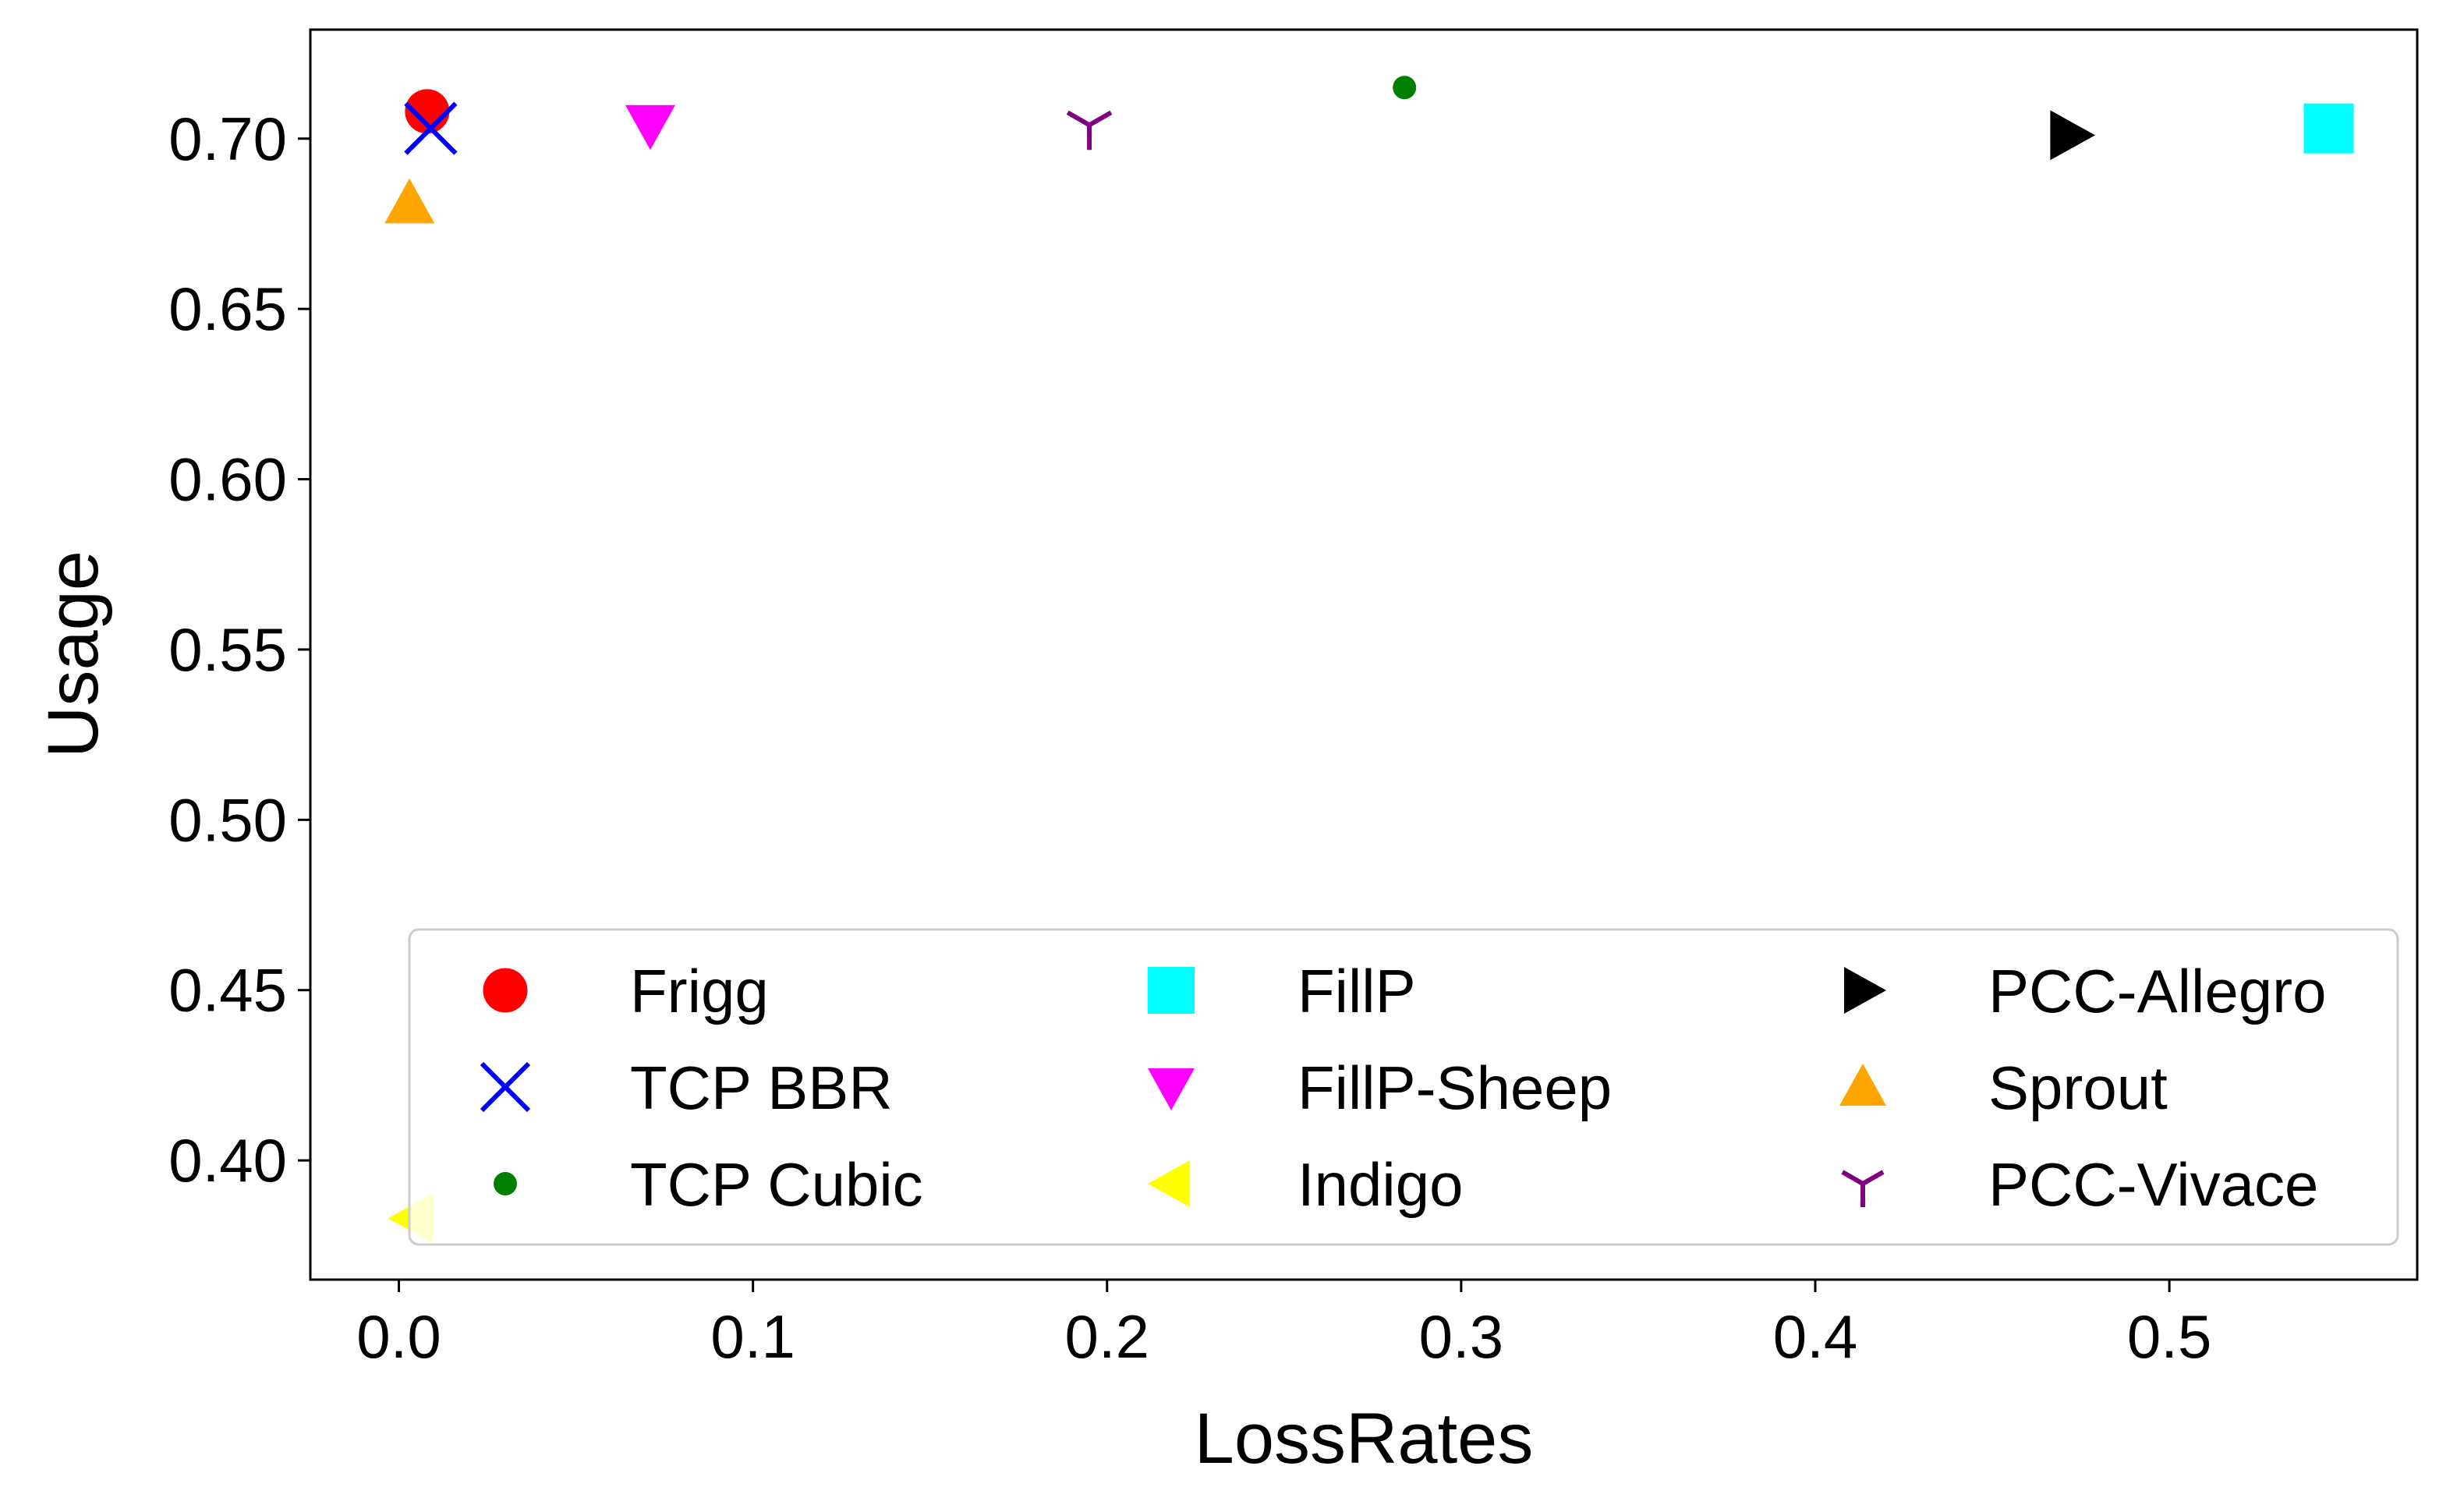  I want to click on legend-label: Frigg, so click(700, 991).